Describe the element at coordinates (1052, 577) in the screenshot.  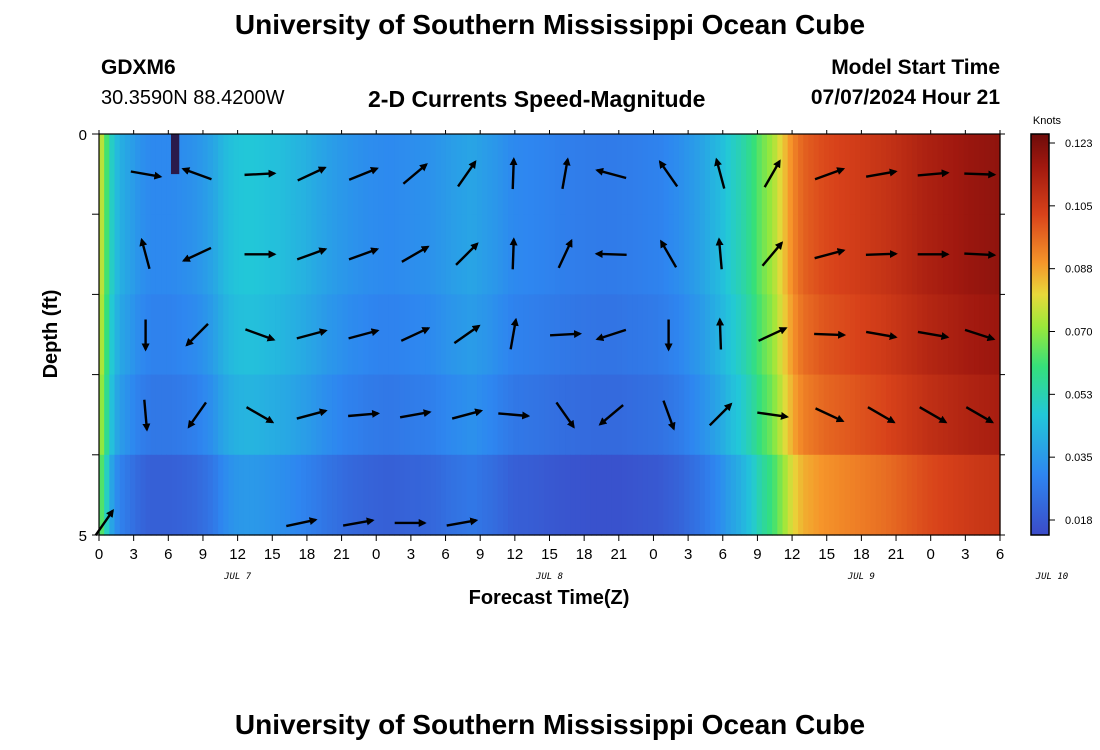
I see `date-label: JUL 10` at that location.